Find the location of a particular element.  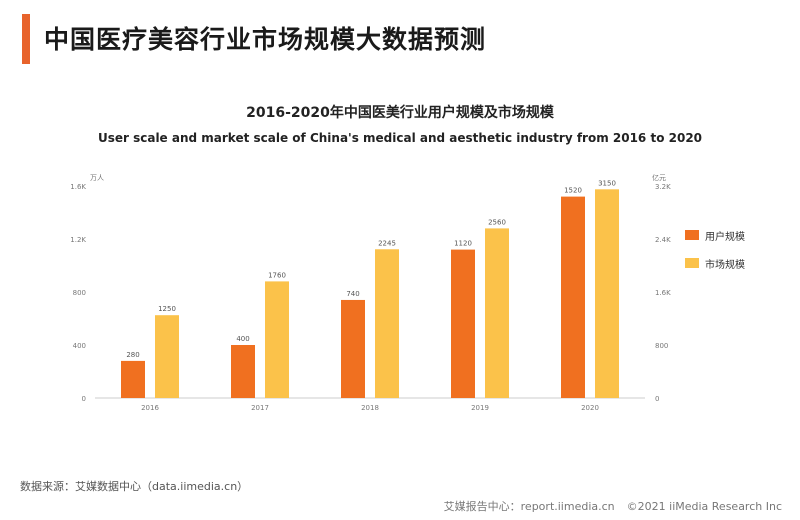

left-tick-label: 1.6K is located at coordinates (78, 187).